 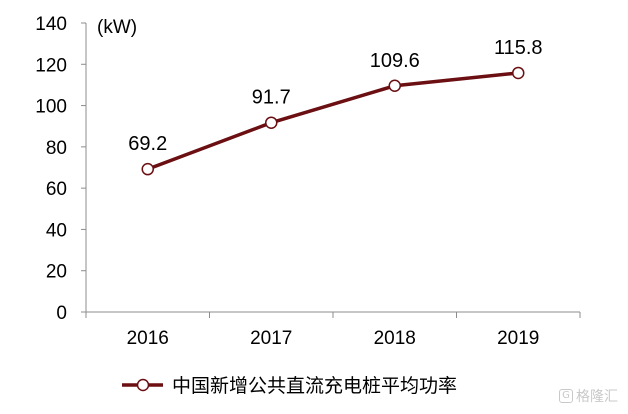 I want to click on x-tick-label: 2018, so click(x=395, y=338).